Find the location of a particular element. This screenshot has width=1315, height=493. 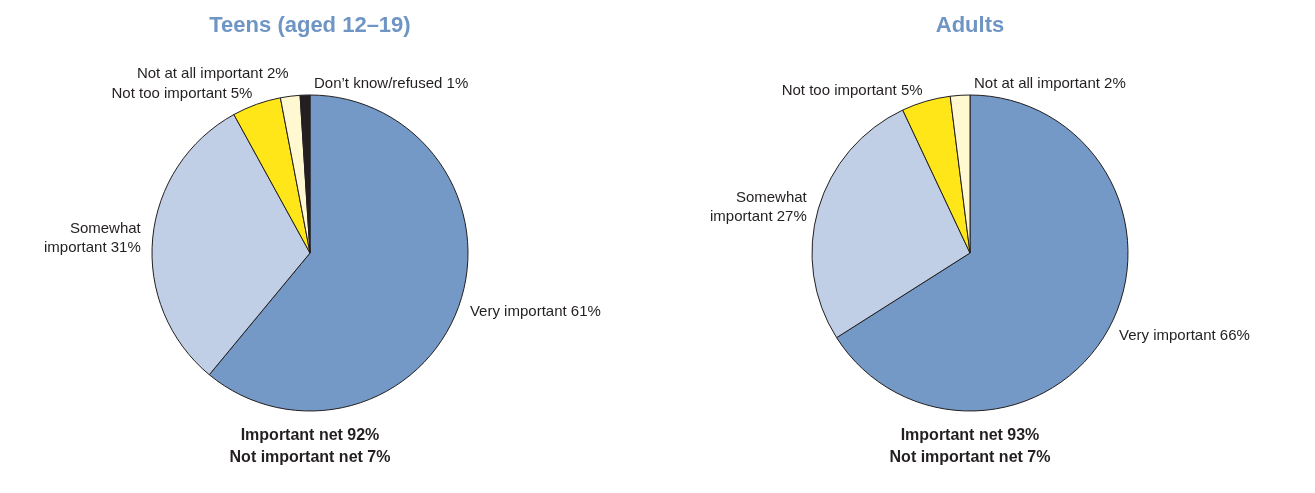

slice-label: Very important 61% is located at coordinates (535, 310).